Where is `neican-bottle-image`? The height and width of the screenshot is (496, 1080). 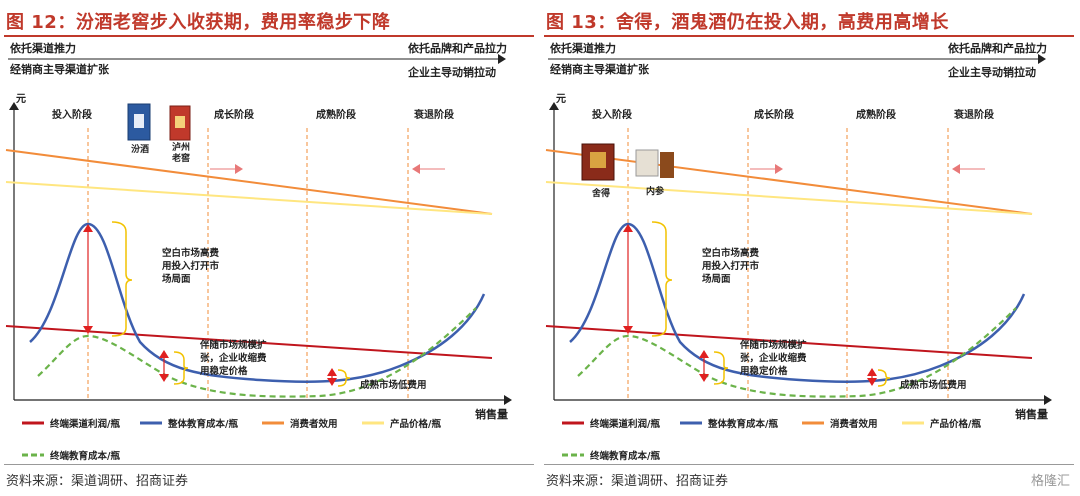 neican-bottle-image is located at coordinates (667, 165).